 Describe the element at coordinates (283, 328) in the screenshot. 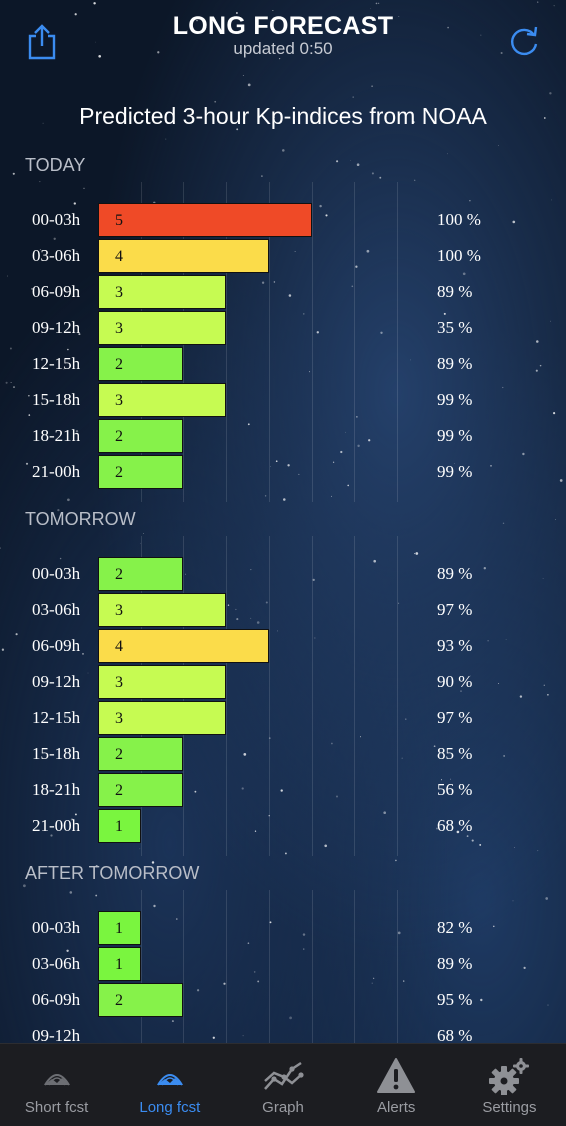

I see `forecast-row: 09-12h 3 35 %` at that location.